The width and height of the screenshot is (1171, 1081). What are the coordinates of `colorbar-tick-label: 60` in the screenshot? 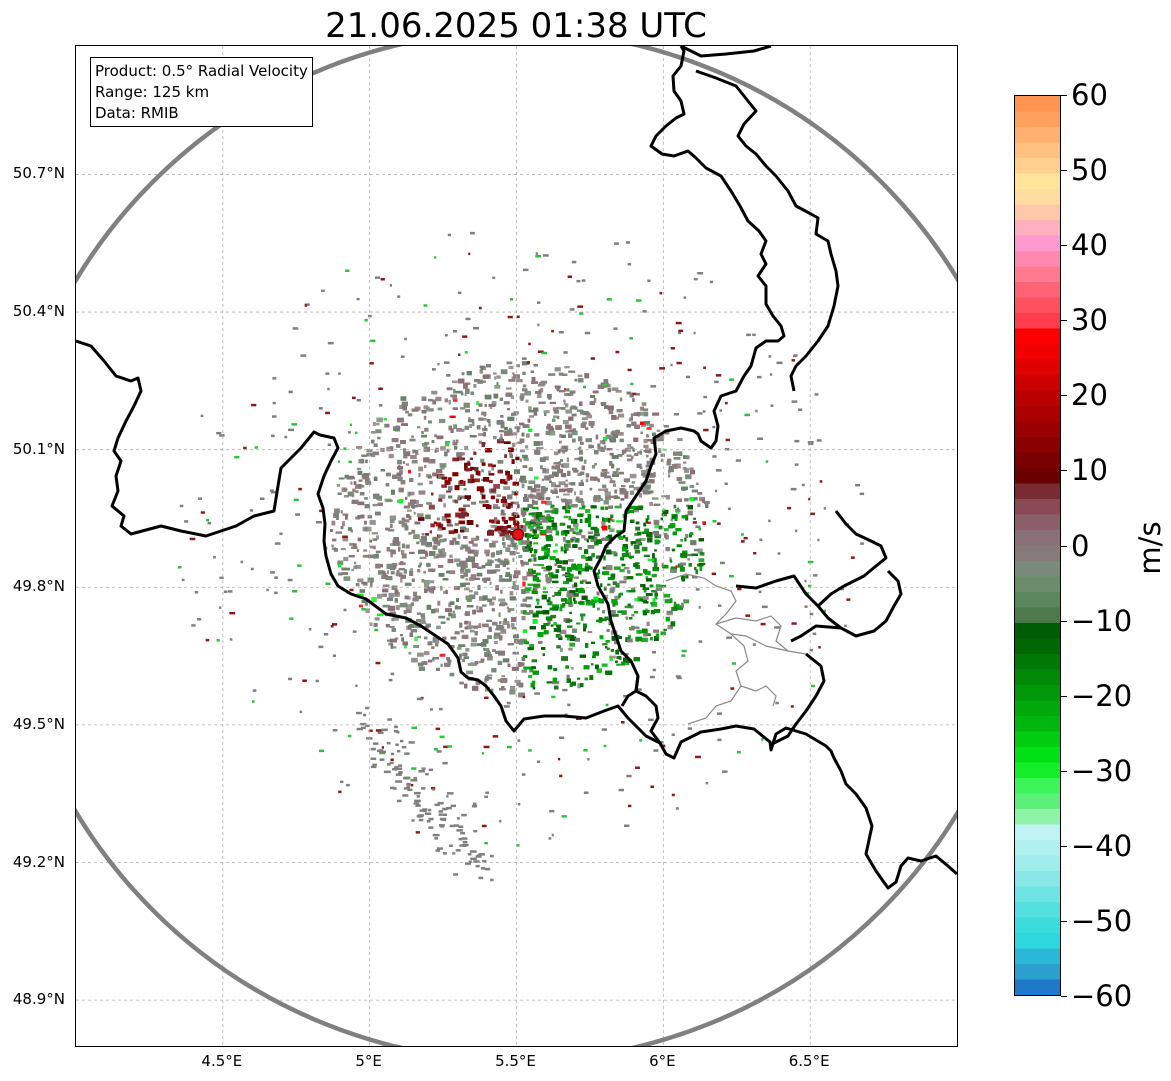 It's located at (1089, 95).